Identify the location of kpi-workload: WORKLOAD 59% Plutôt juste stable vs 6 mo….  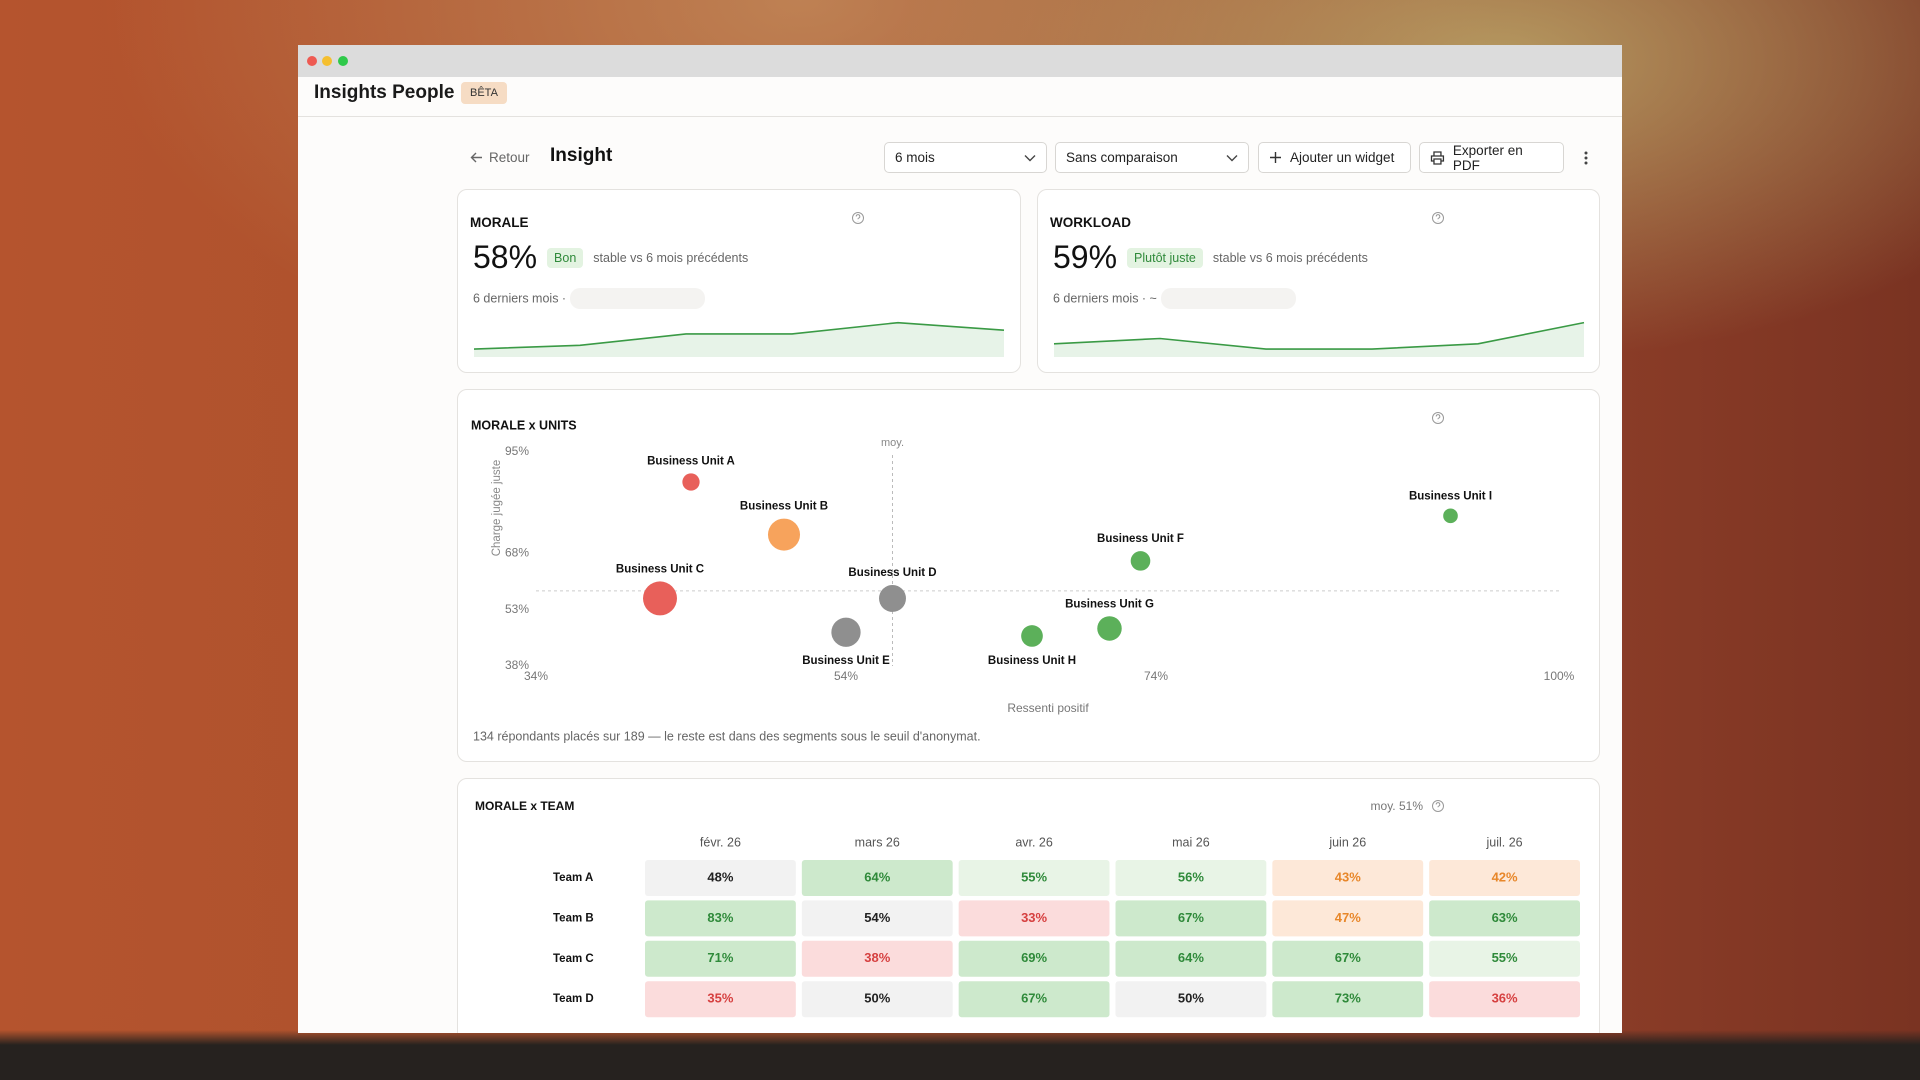
(1209, 262).